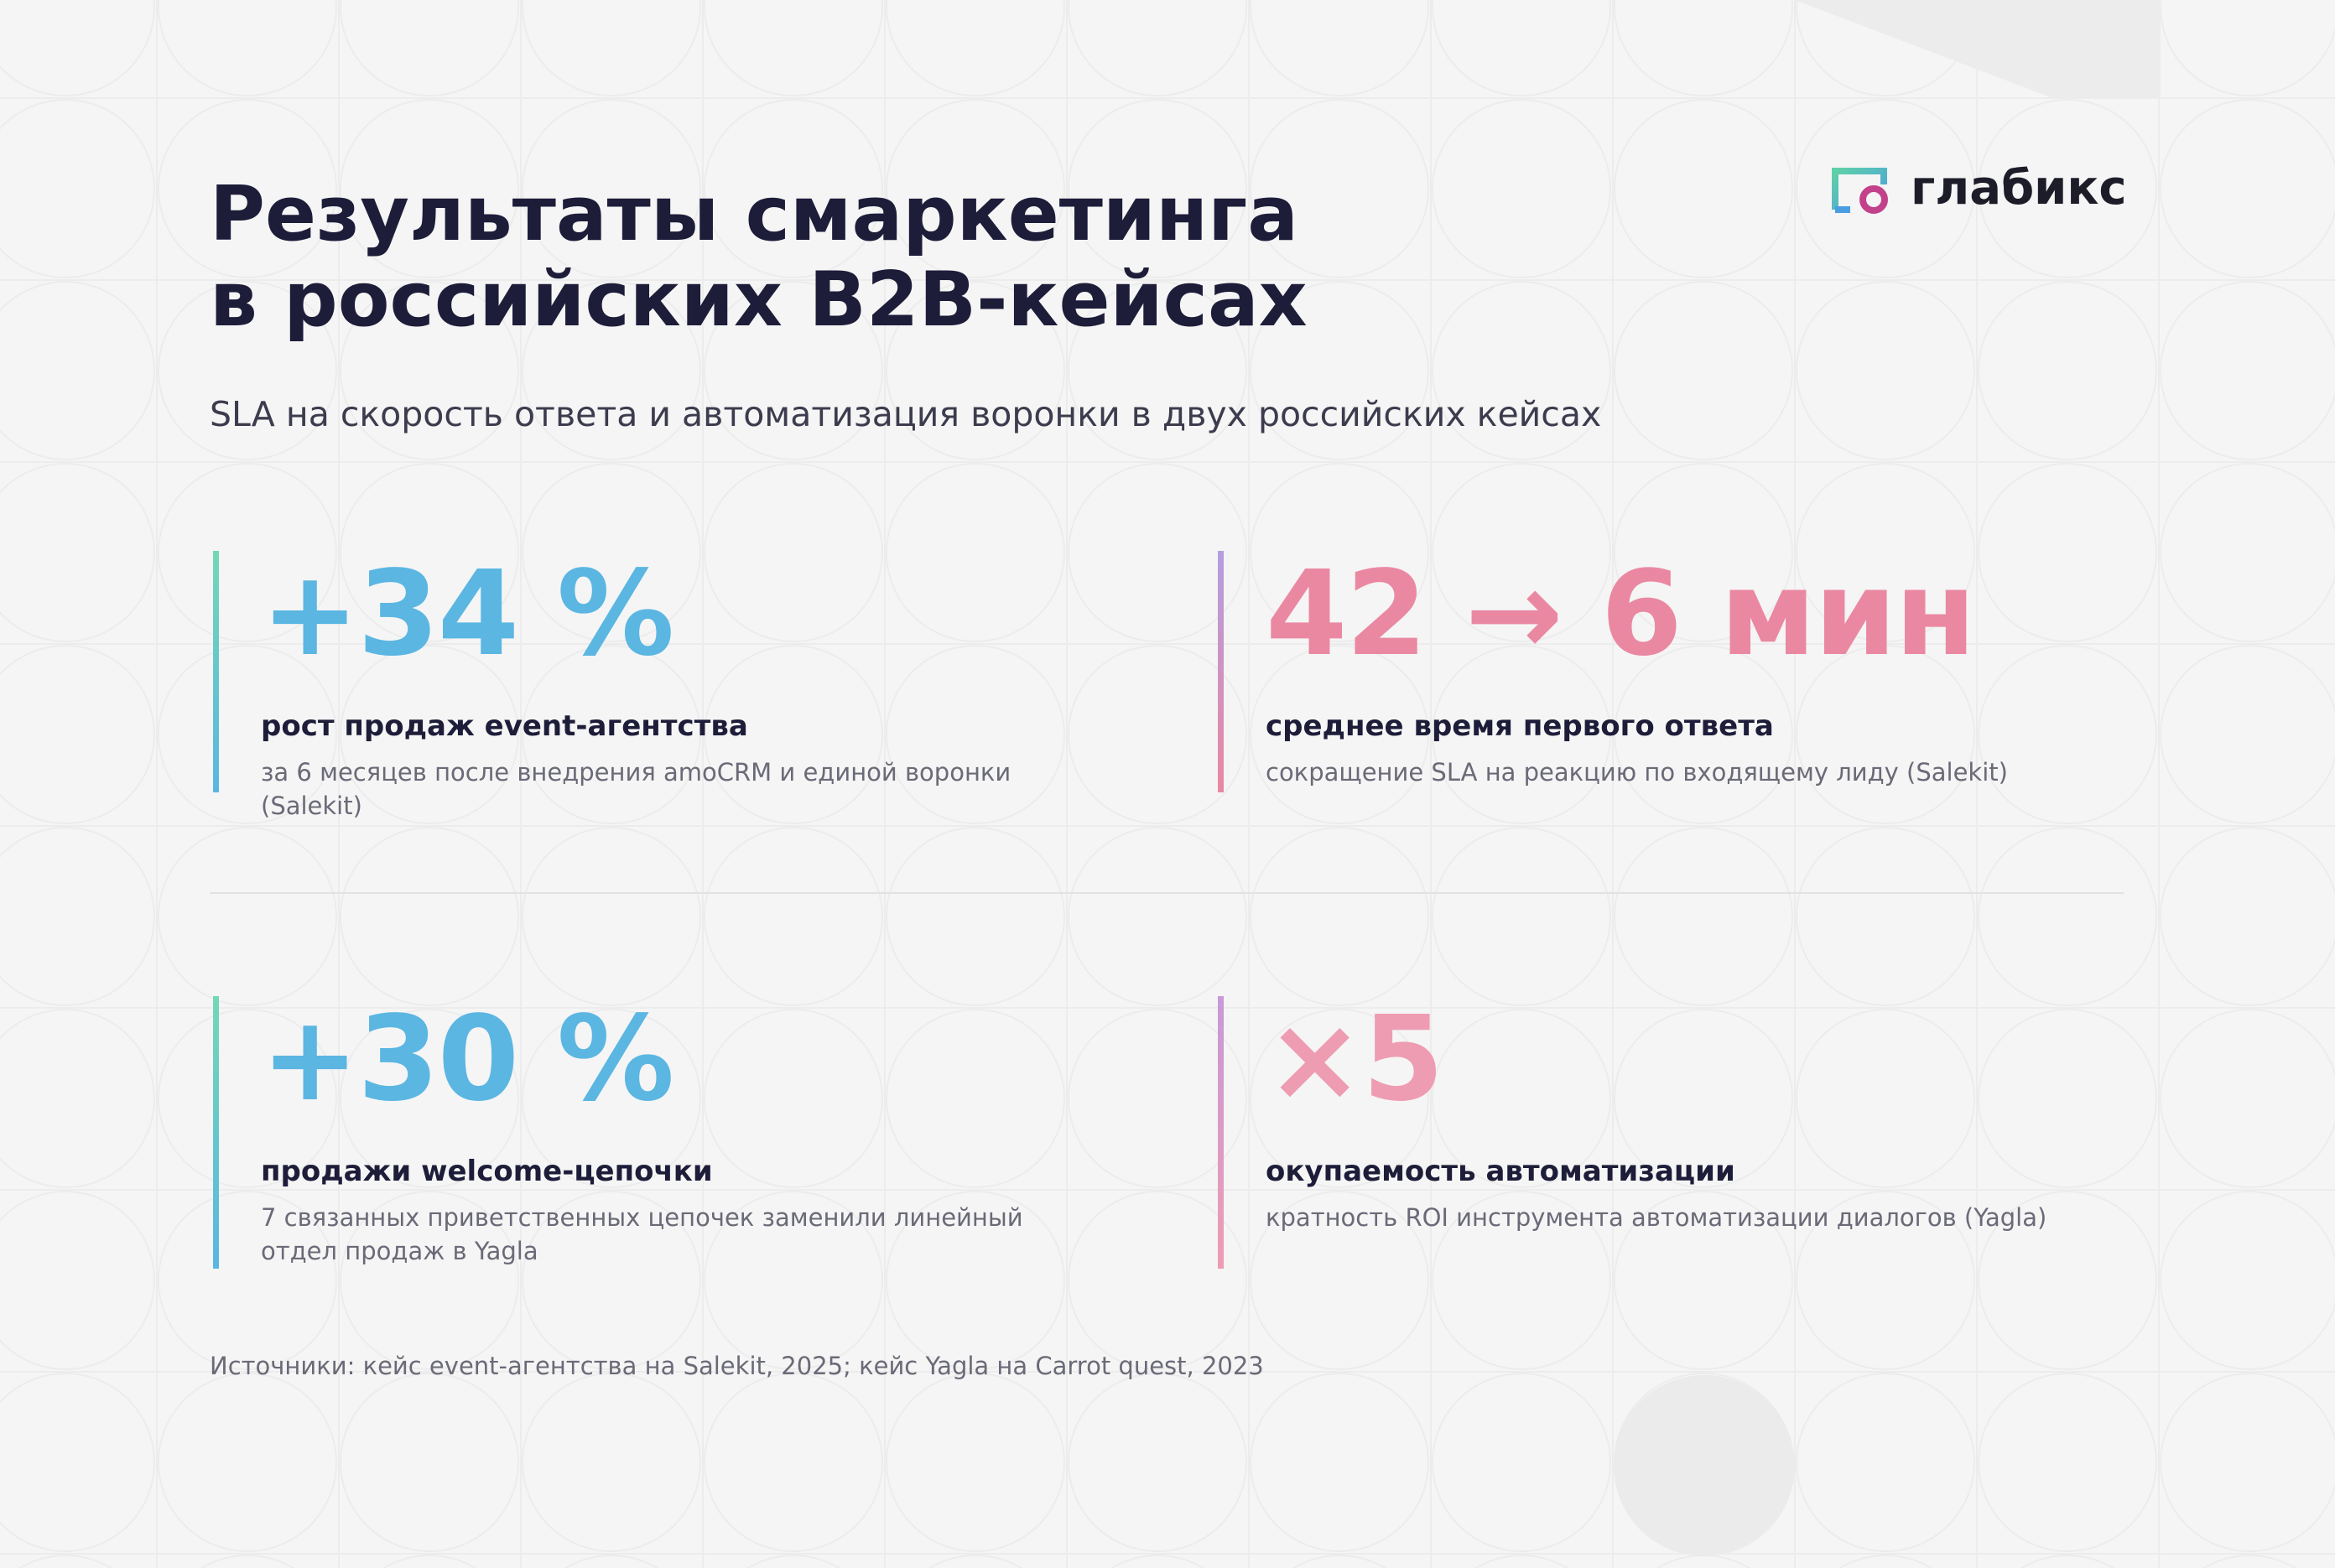  What do you see at coordinates (504, 726) in the screenshot?
I see `stat-label: рост продаж event-агентства` at bounding box center [504, 726].